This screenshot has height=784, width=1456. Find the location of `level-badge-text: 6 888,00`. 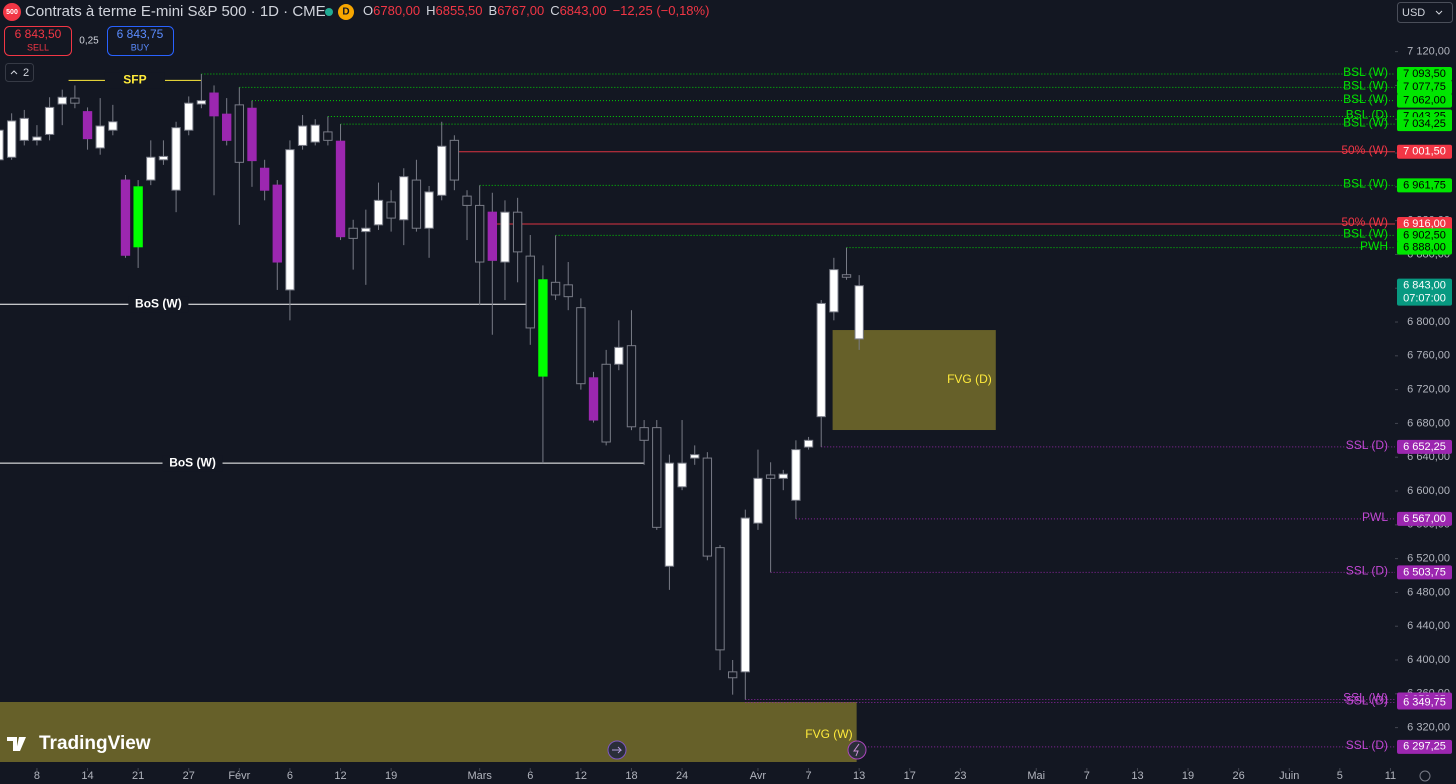

level-badge-text: 6 888,00 is located at coordinates (1424, 248).